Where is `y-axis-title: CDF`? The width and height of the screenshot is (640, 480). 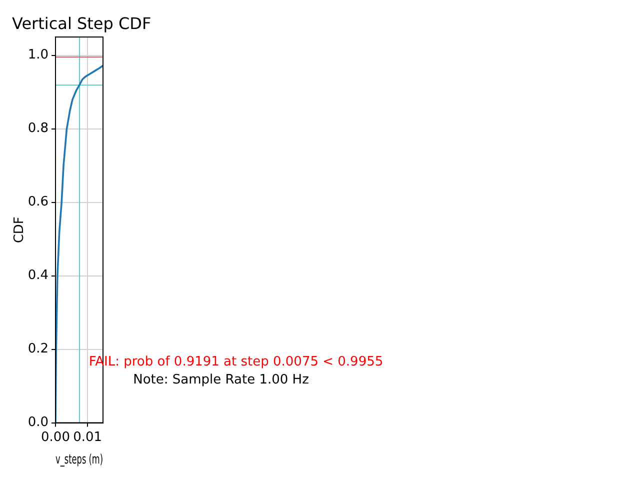
y-axis-title: CDF is located at coordinates (20, 230).